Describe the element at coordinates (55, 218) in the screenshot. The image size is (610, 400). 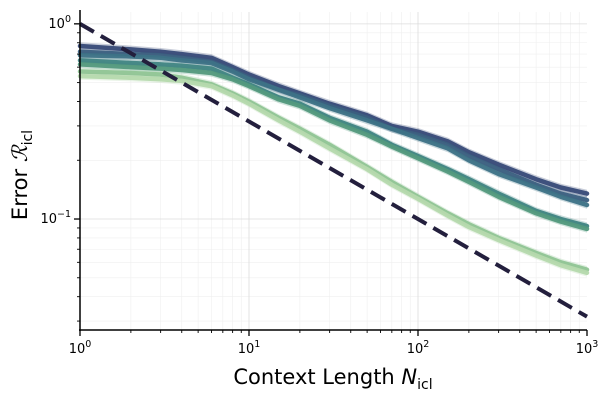
I see `y-tick-label: 10⁻¹` at that location.